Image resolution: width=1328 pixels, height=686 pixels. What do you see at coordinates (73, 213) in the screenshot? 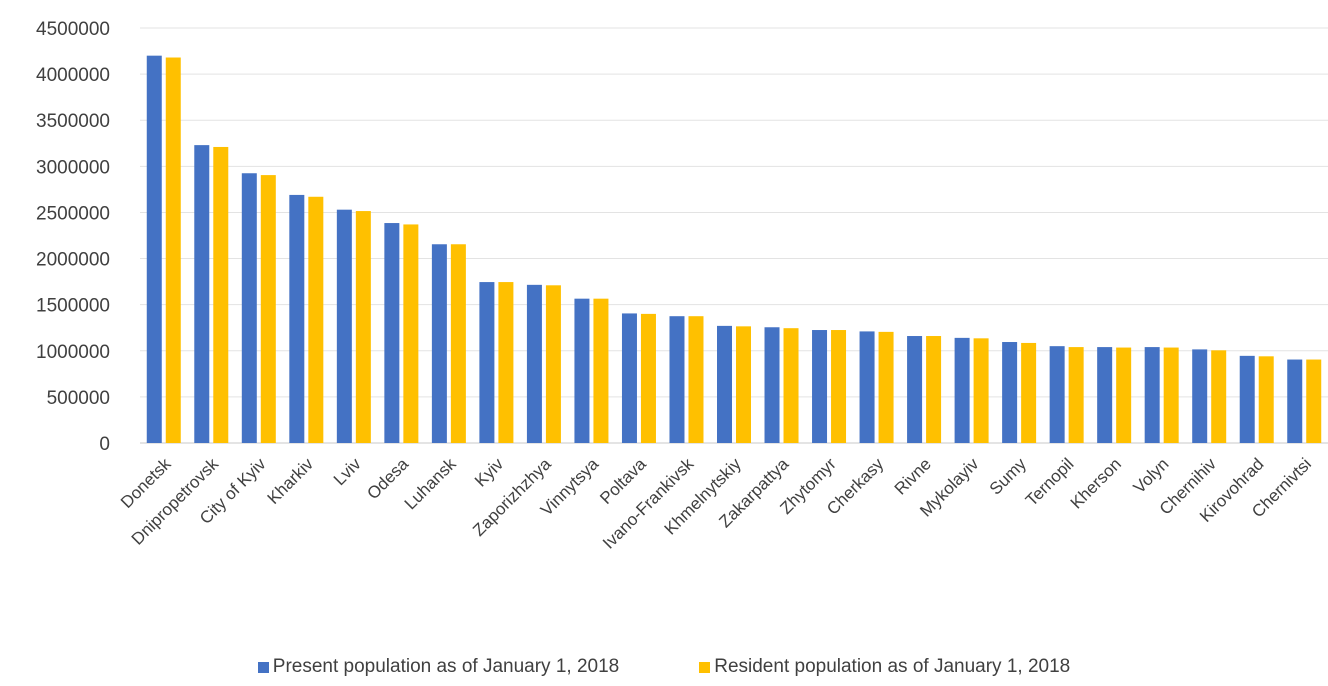
I see `y-tick-label: 2500000` at bounding box center [73, 213].